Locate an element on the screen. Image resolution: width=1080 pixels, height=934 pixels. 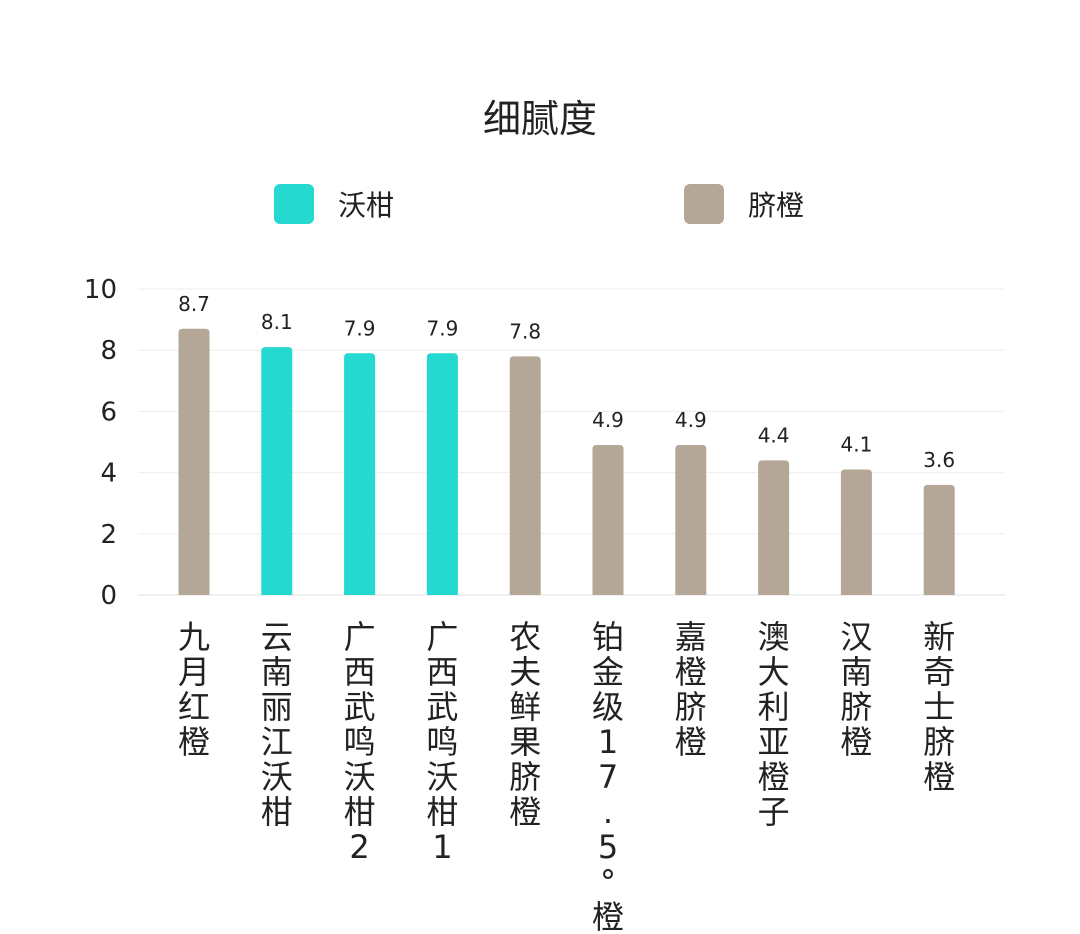
y-tick-label: 0 is located at coordinates (108, 596).